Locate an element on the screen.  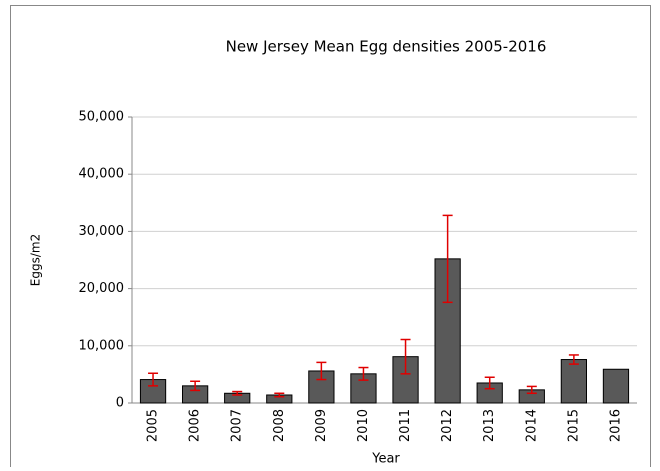
x-axis-label: Year is located at coordinates (385, 459).